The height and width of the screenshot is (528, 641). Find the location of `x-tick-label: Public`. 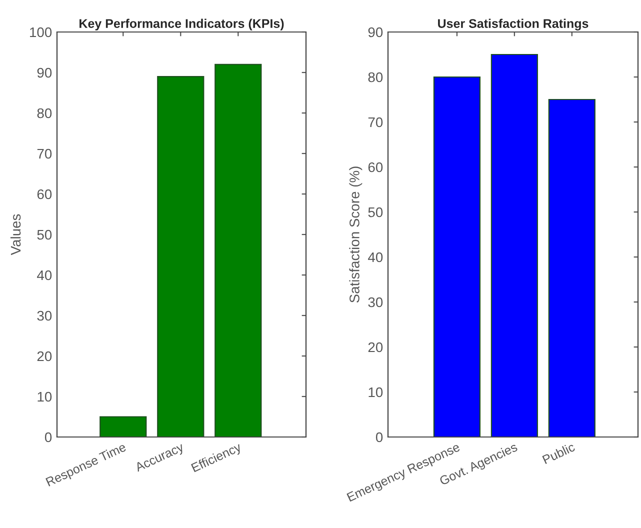

x-tick-label: Public is located at coordinates (559, 453).